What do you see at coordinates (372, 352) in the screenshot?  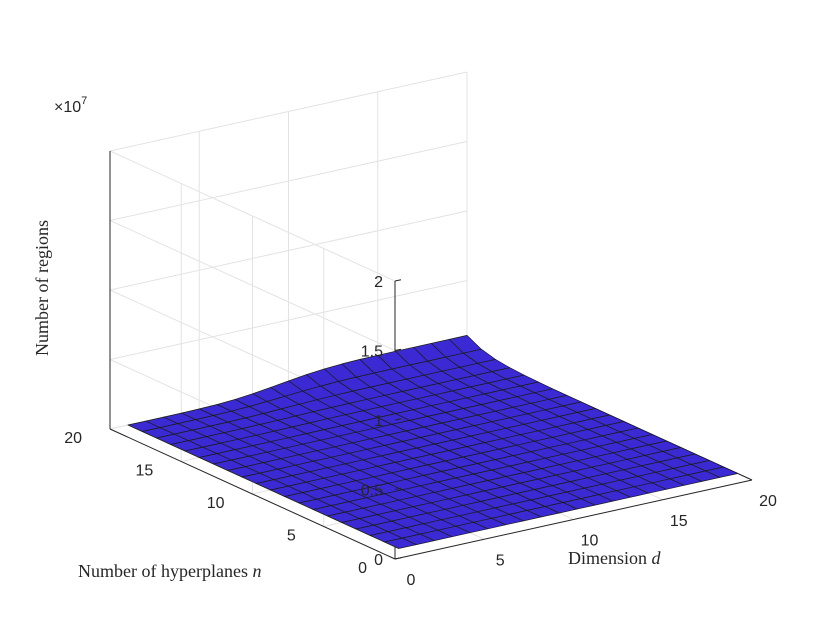 I see `z-tick-label: 1.5` at bounding box center [372, 352].